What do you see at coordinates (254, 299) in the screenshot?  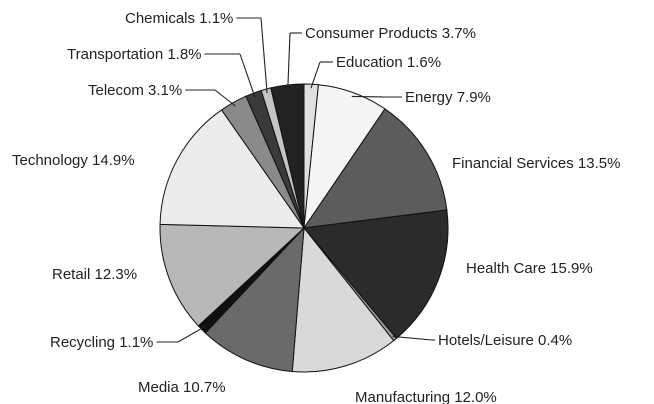 I see `slice-media` at bounding box center [254, 299].